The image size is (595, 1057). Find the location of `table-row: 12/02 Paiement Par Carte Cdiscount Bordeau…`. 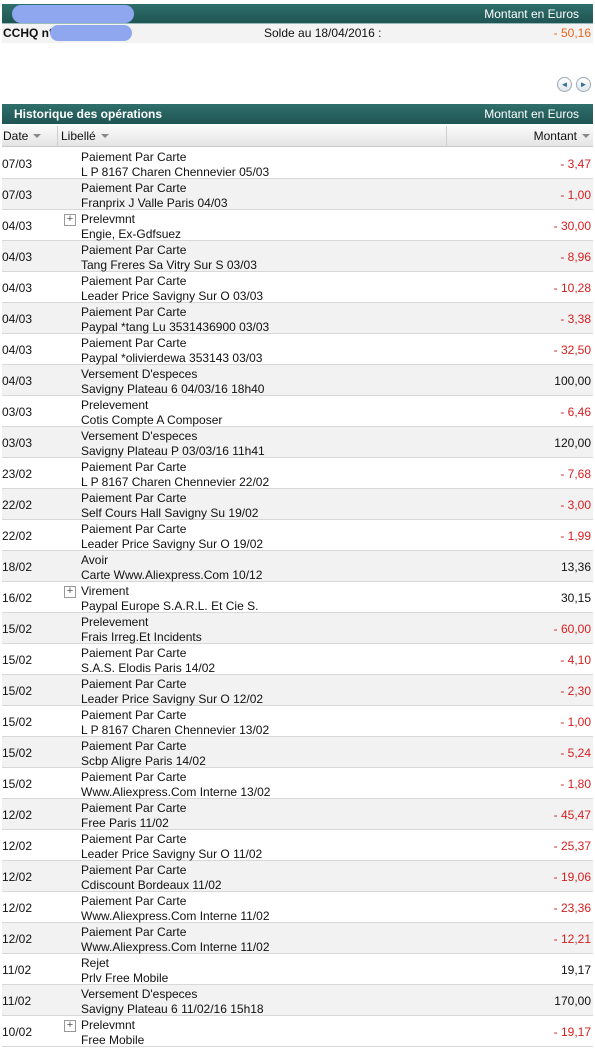

table-row: 12/02 Paiement Par Carte Cdiscount Bordeau… is located at coordinates (297, 876).